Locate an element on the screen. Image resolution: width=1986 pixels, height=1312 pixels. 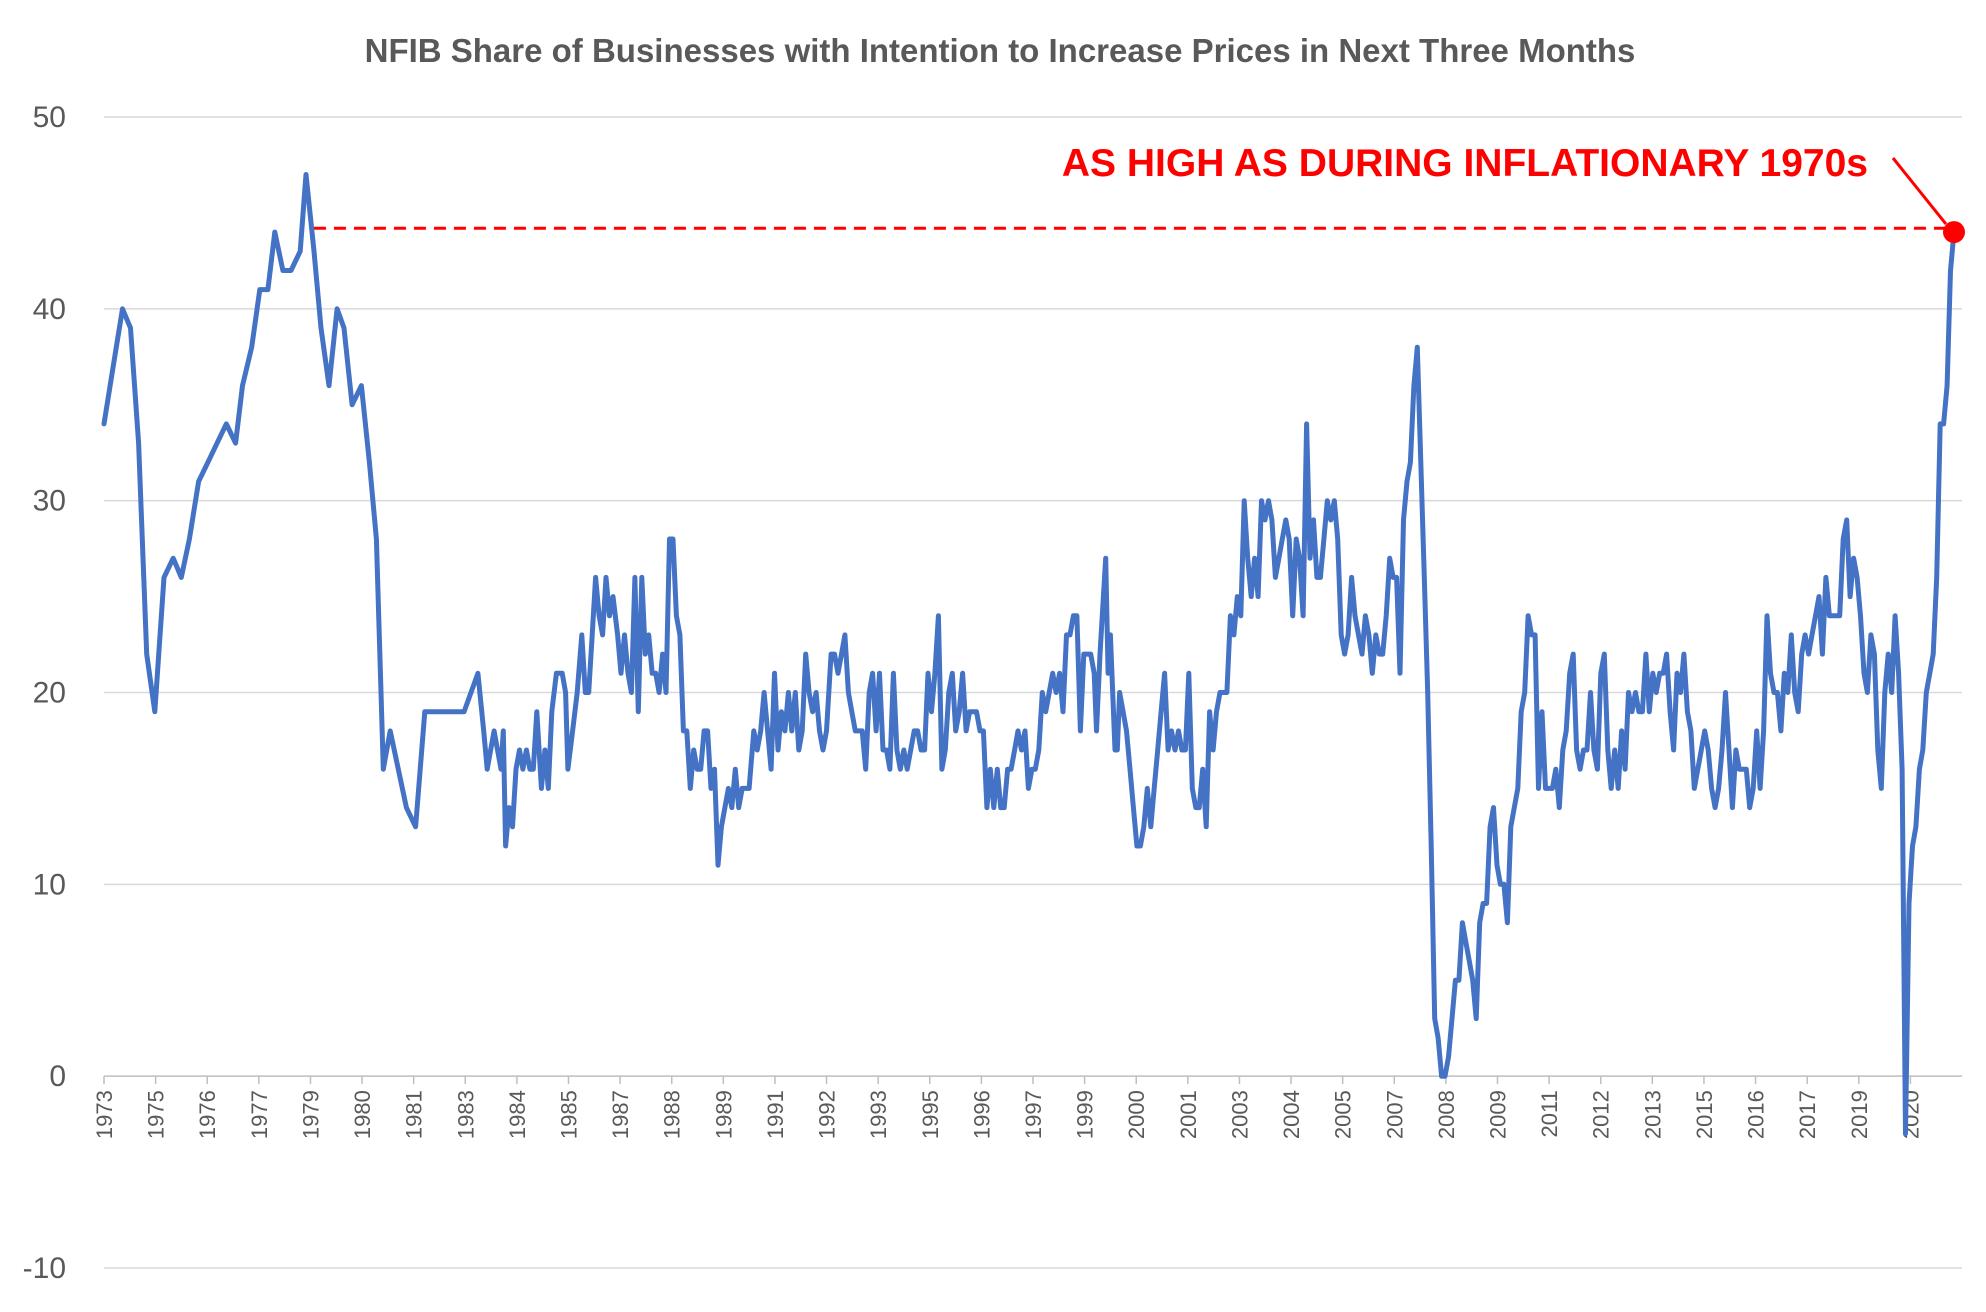
x-tick-label: 1993 is located at coordinates (878, 1114).